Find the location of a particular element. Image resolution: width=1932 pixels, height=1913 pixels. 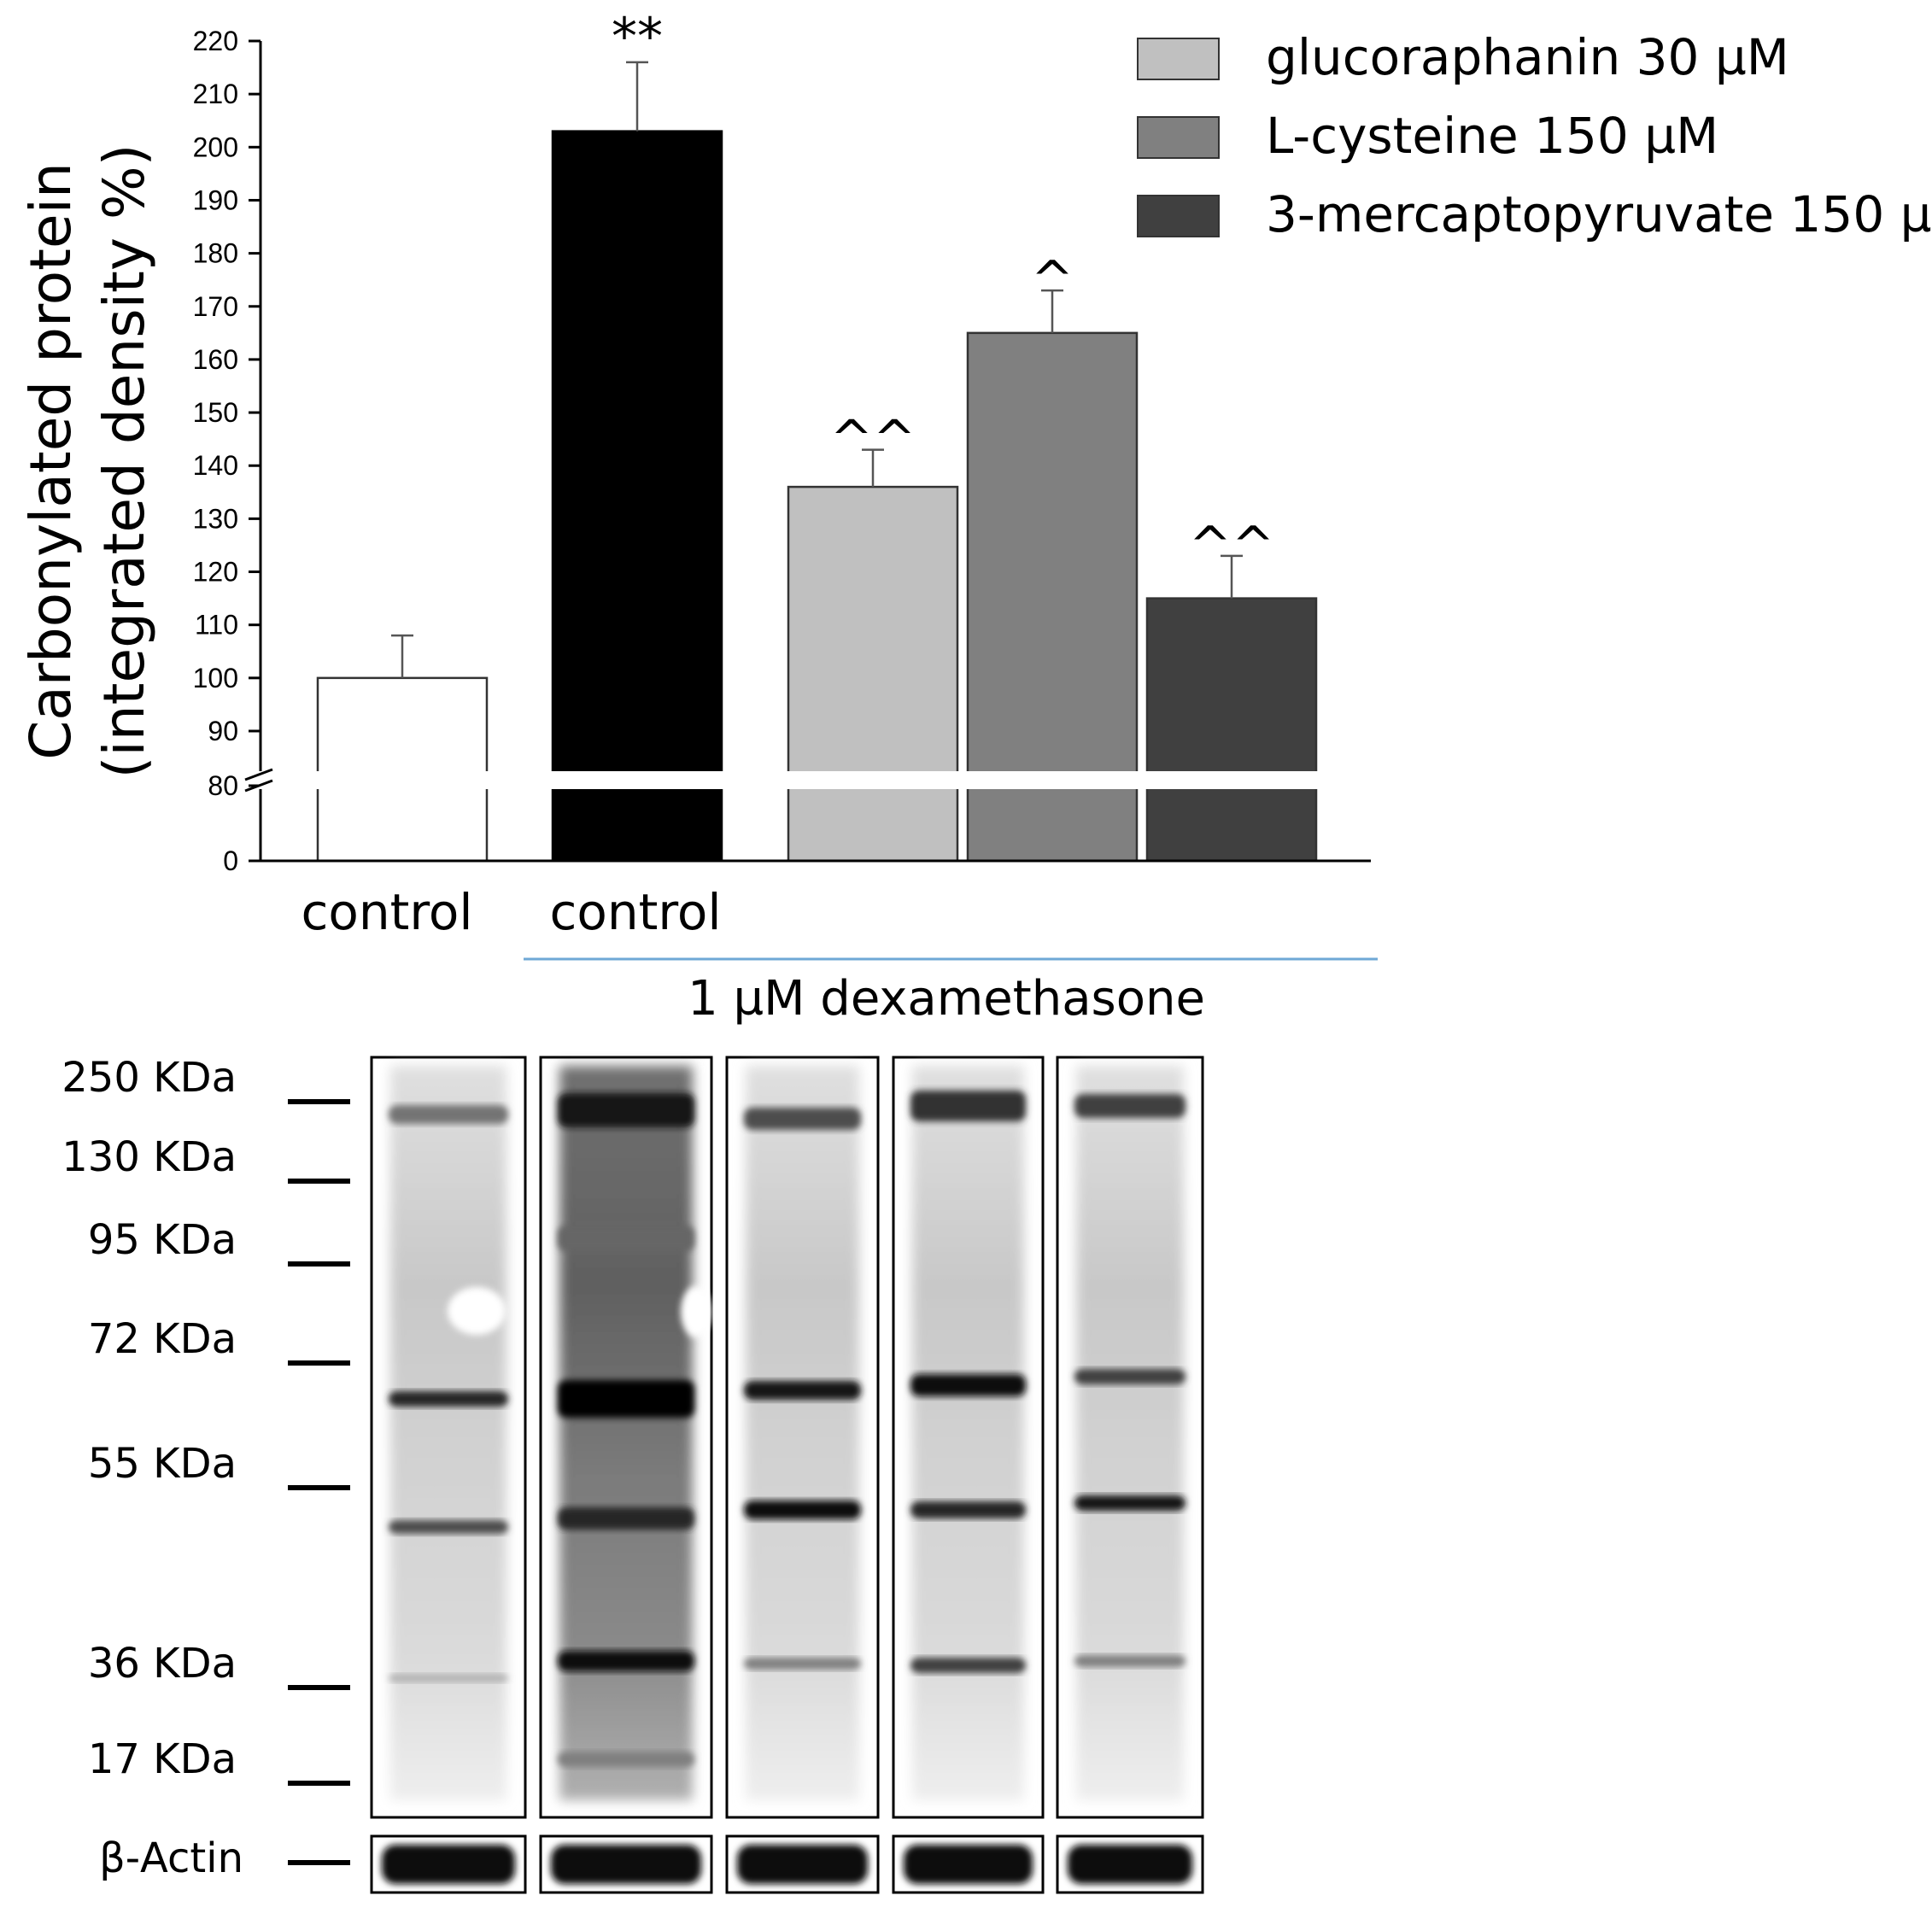

category-labels: control control is located at coordinates (511, 912).